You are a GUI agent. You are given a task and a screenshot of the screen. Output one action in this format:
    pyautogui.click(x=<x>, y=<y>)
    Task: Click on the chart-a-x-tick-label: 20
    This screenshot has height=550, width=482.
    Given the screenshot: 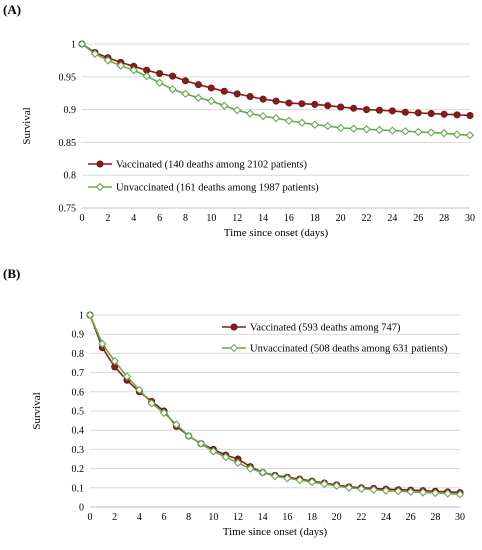 What is the action you would take?
    pyautogui.click(x=341, y=218)
    